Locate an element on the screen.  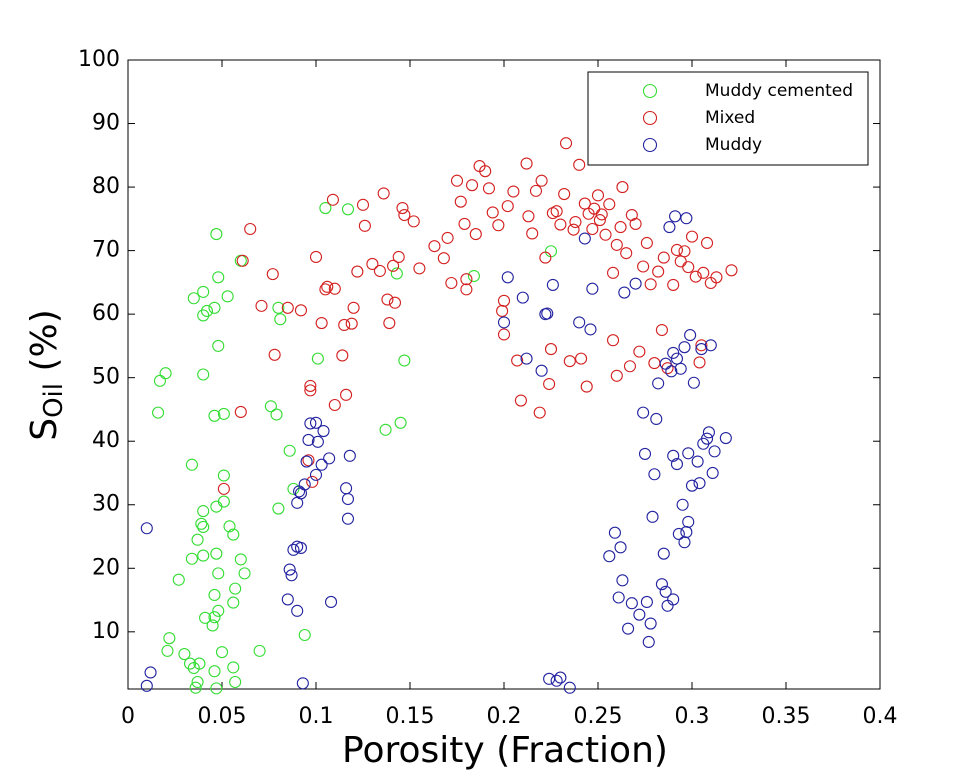
x-tick-label: 0.05 is located at coordinates (222, 716).